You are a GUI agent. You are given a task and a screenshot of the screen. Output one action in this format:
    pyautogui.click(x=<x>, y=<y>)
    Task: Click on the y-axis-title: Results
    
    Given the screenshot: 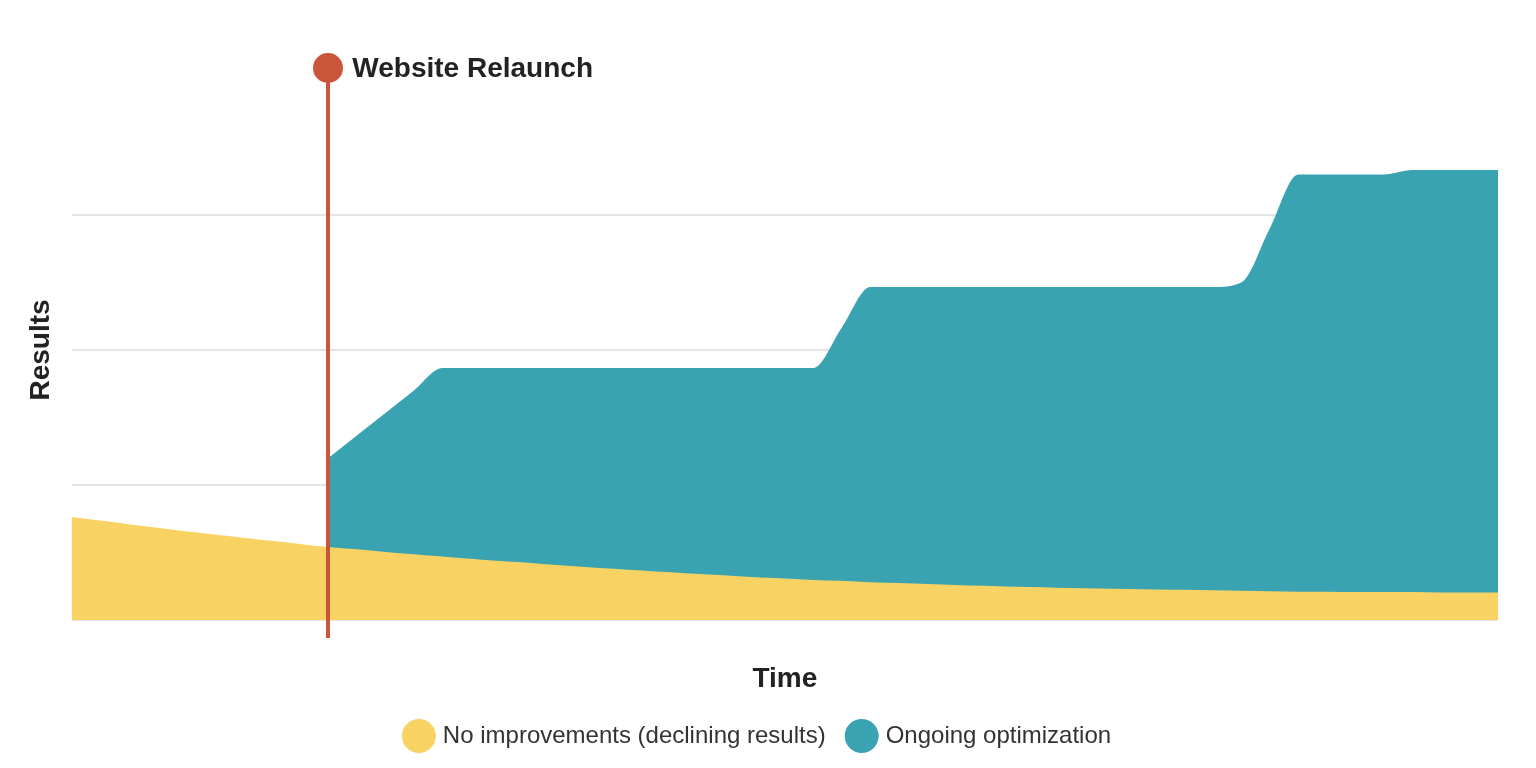 What is the action you would take?
    pyautogui.click(x=39, y=350)
    